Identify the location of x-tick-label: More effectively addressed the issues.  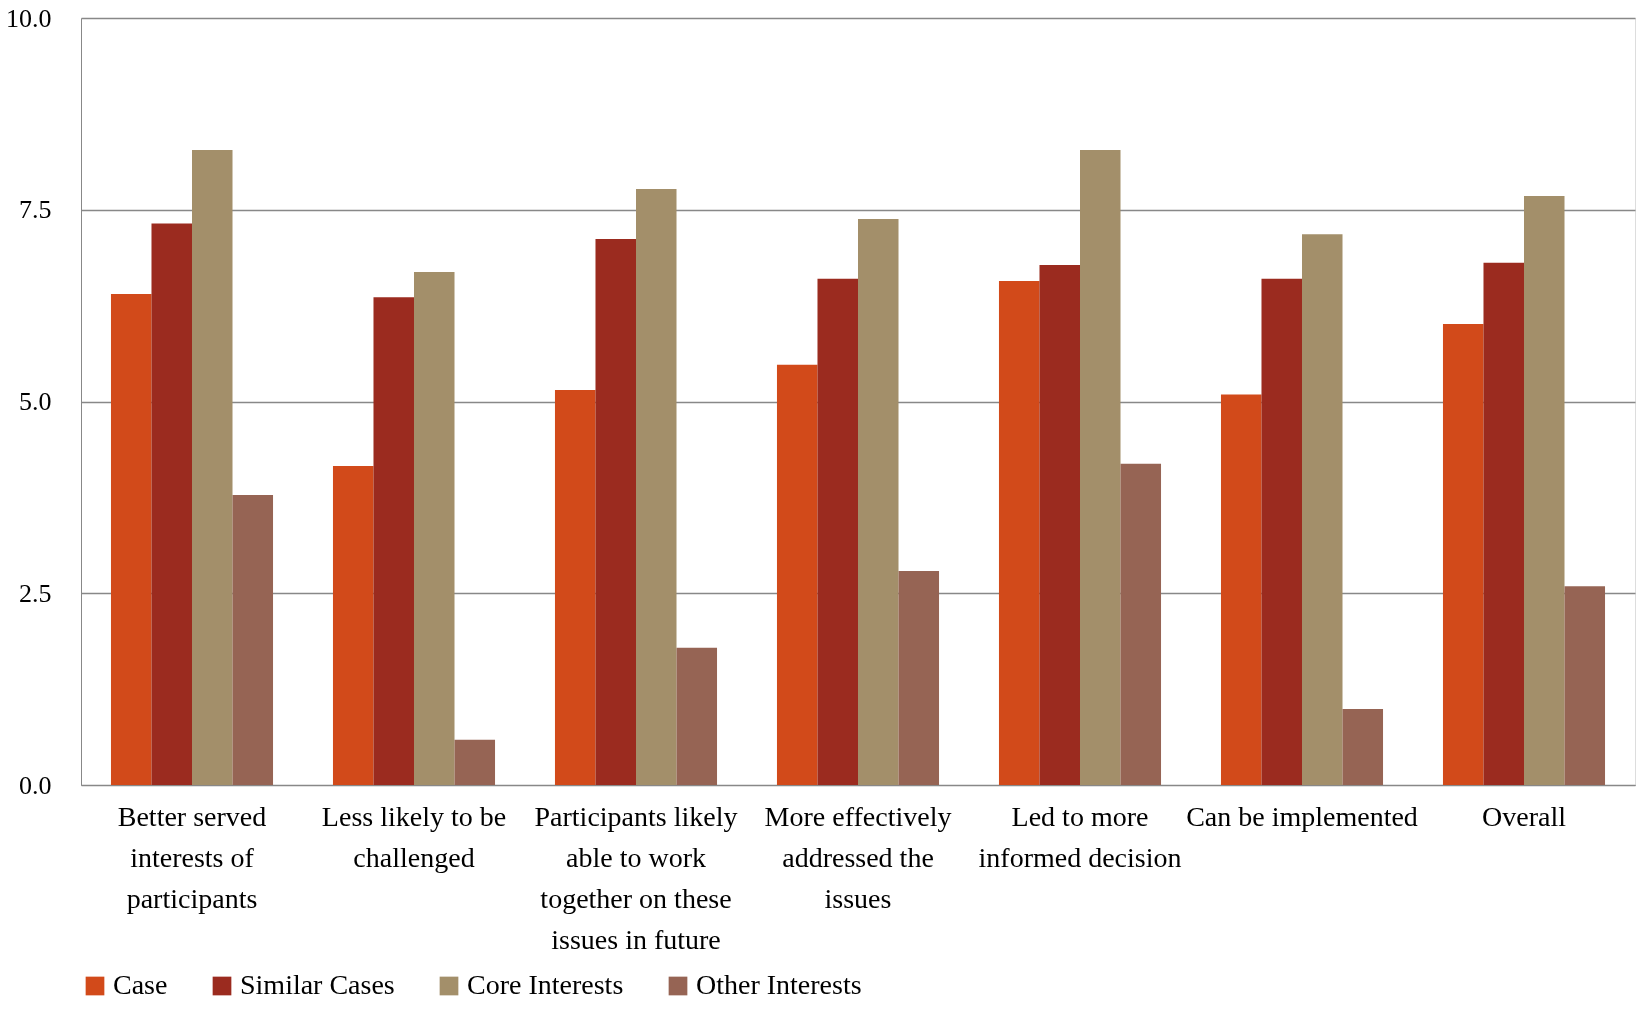
(858, 857).